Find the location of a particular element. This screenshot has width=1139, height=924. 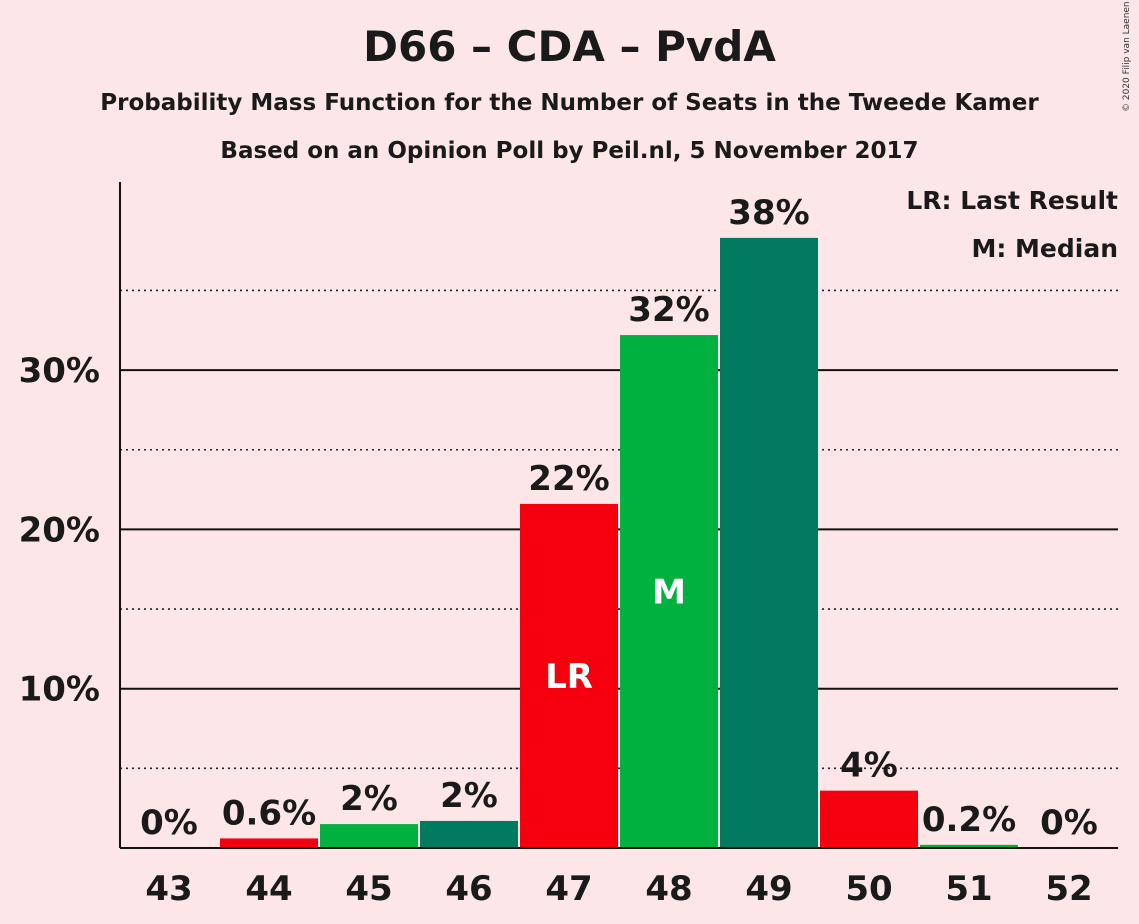

chart-title: D66 – CDA – PvdA is located at coordinates (569, 46).